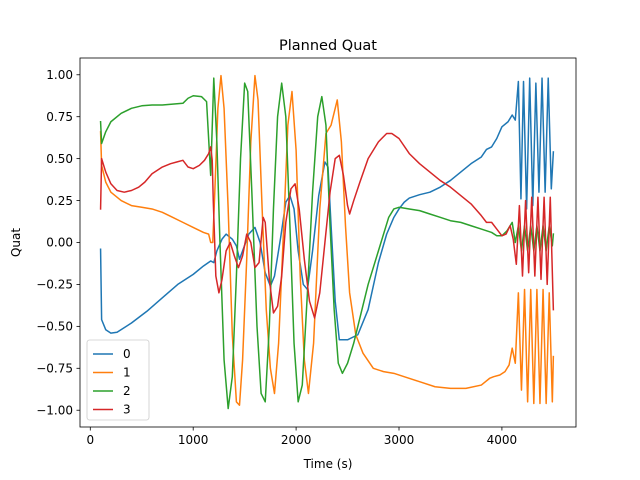  What do you see at coordinates (328, 464) in the screenshot?
I see `x-axis-label: Time (s)` at bounding box center [328, 464].